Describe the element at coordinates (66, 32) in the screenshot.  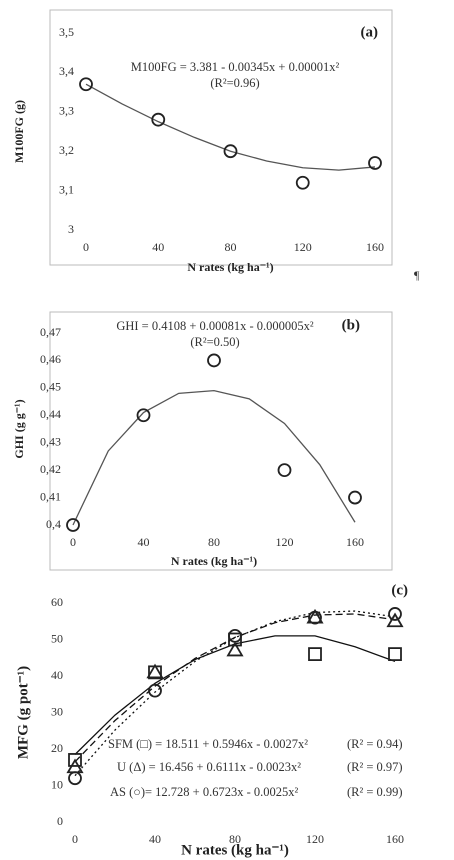
I see `y-tick-label: 3,5` at that location.